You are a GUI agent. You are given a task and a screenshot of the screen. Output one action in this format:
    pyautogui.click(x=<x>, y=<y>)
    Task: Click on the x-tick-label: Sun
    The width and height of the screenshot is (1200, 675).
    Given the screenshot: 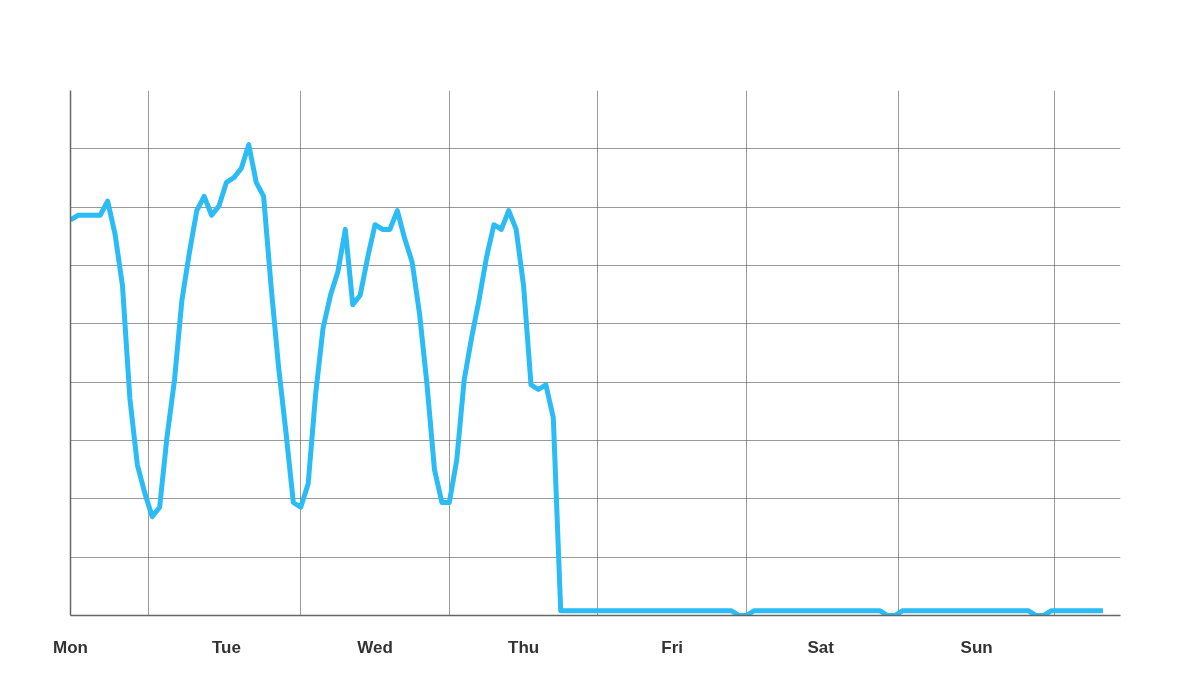 What is the action you would take?
    pyautogui.click(x=976, y=647)
    